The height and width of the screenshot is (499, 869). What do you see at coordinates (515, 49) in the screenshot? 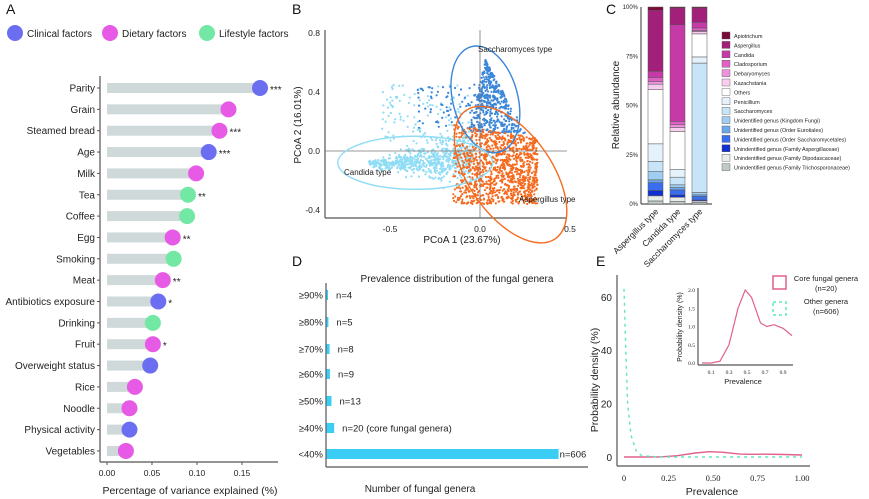
I see `cluster-label: Saccharomyces type` at bounding box center [515, 49].